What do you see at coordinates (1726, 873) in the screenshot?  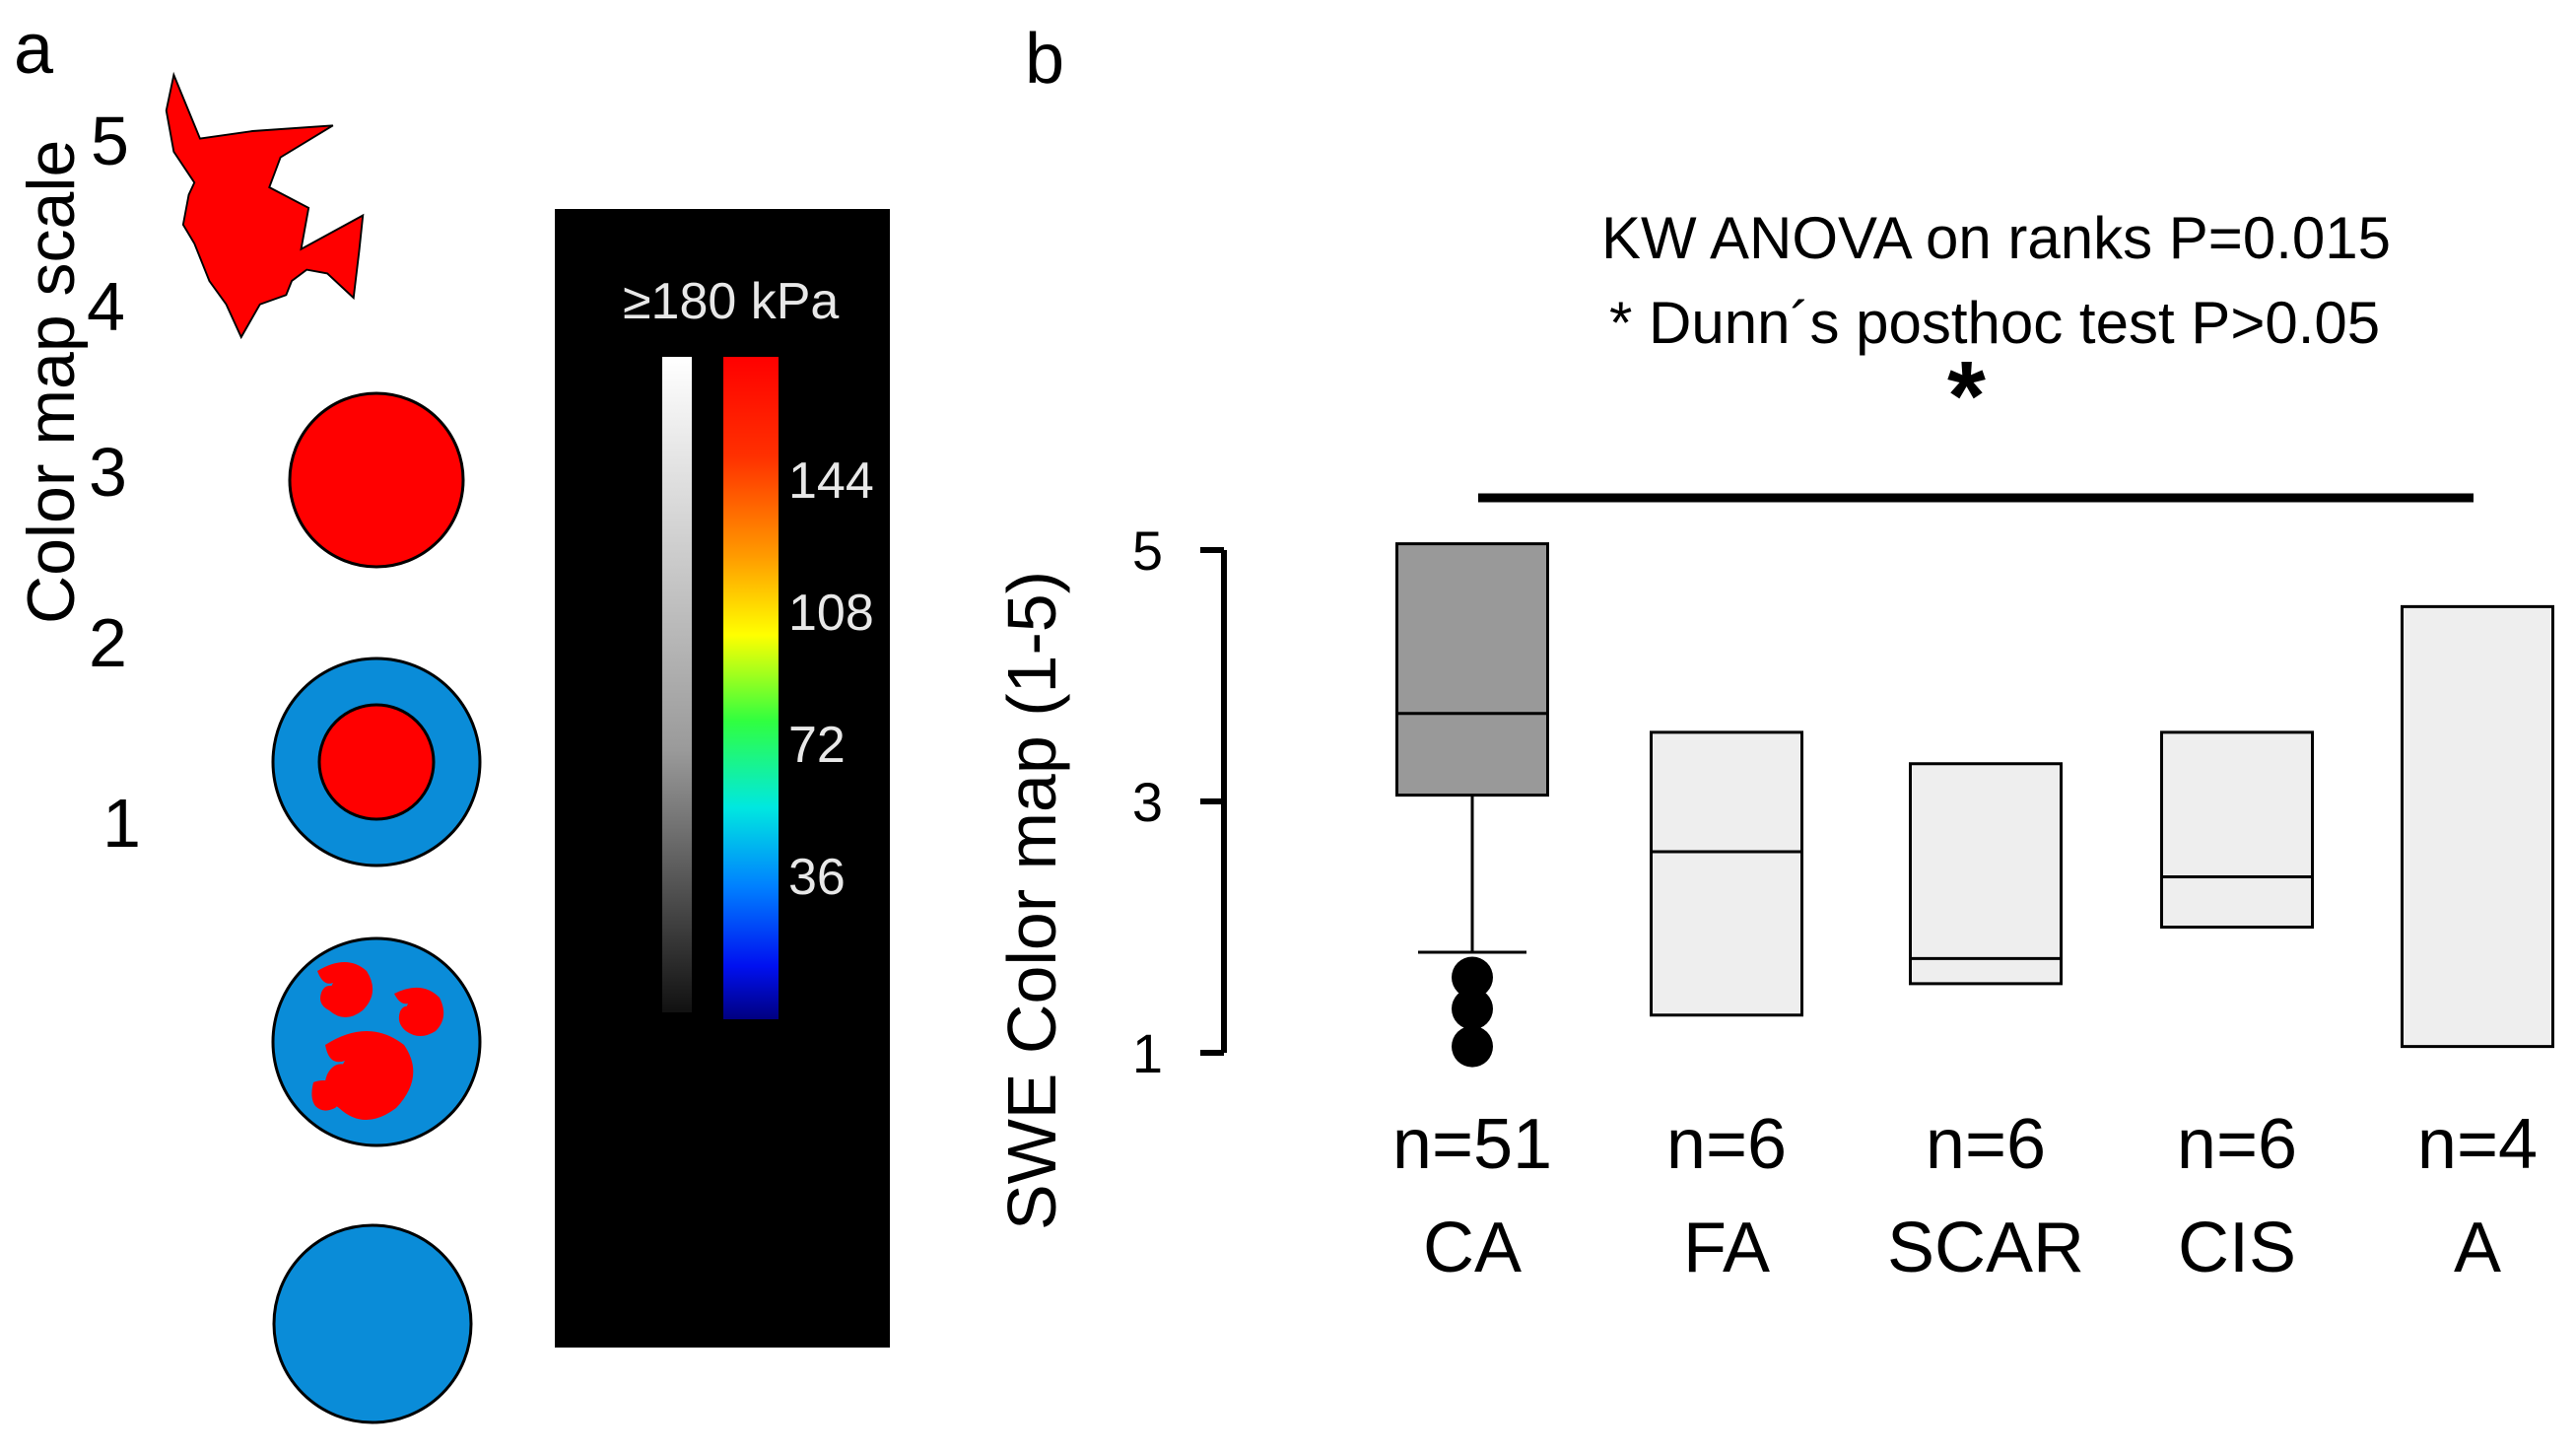 I see `box-fa` at bounding box center [1726, 873].